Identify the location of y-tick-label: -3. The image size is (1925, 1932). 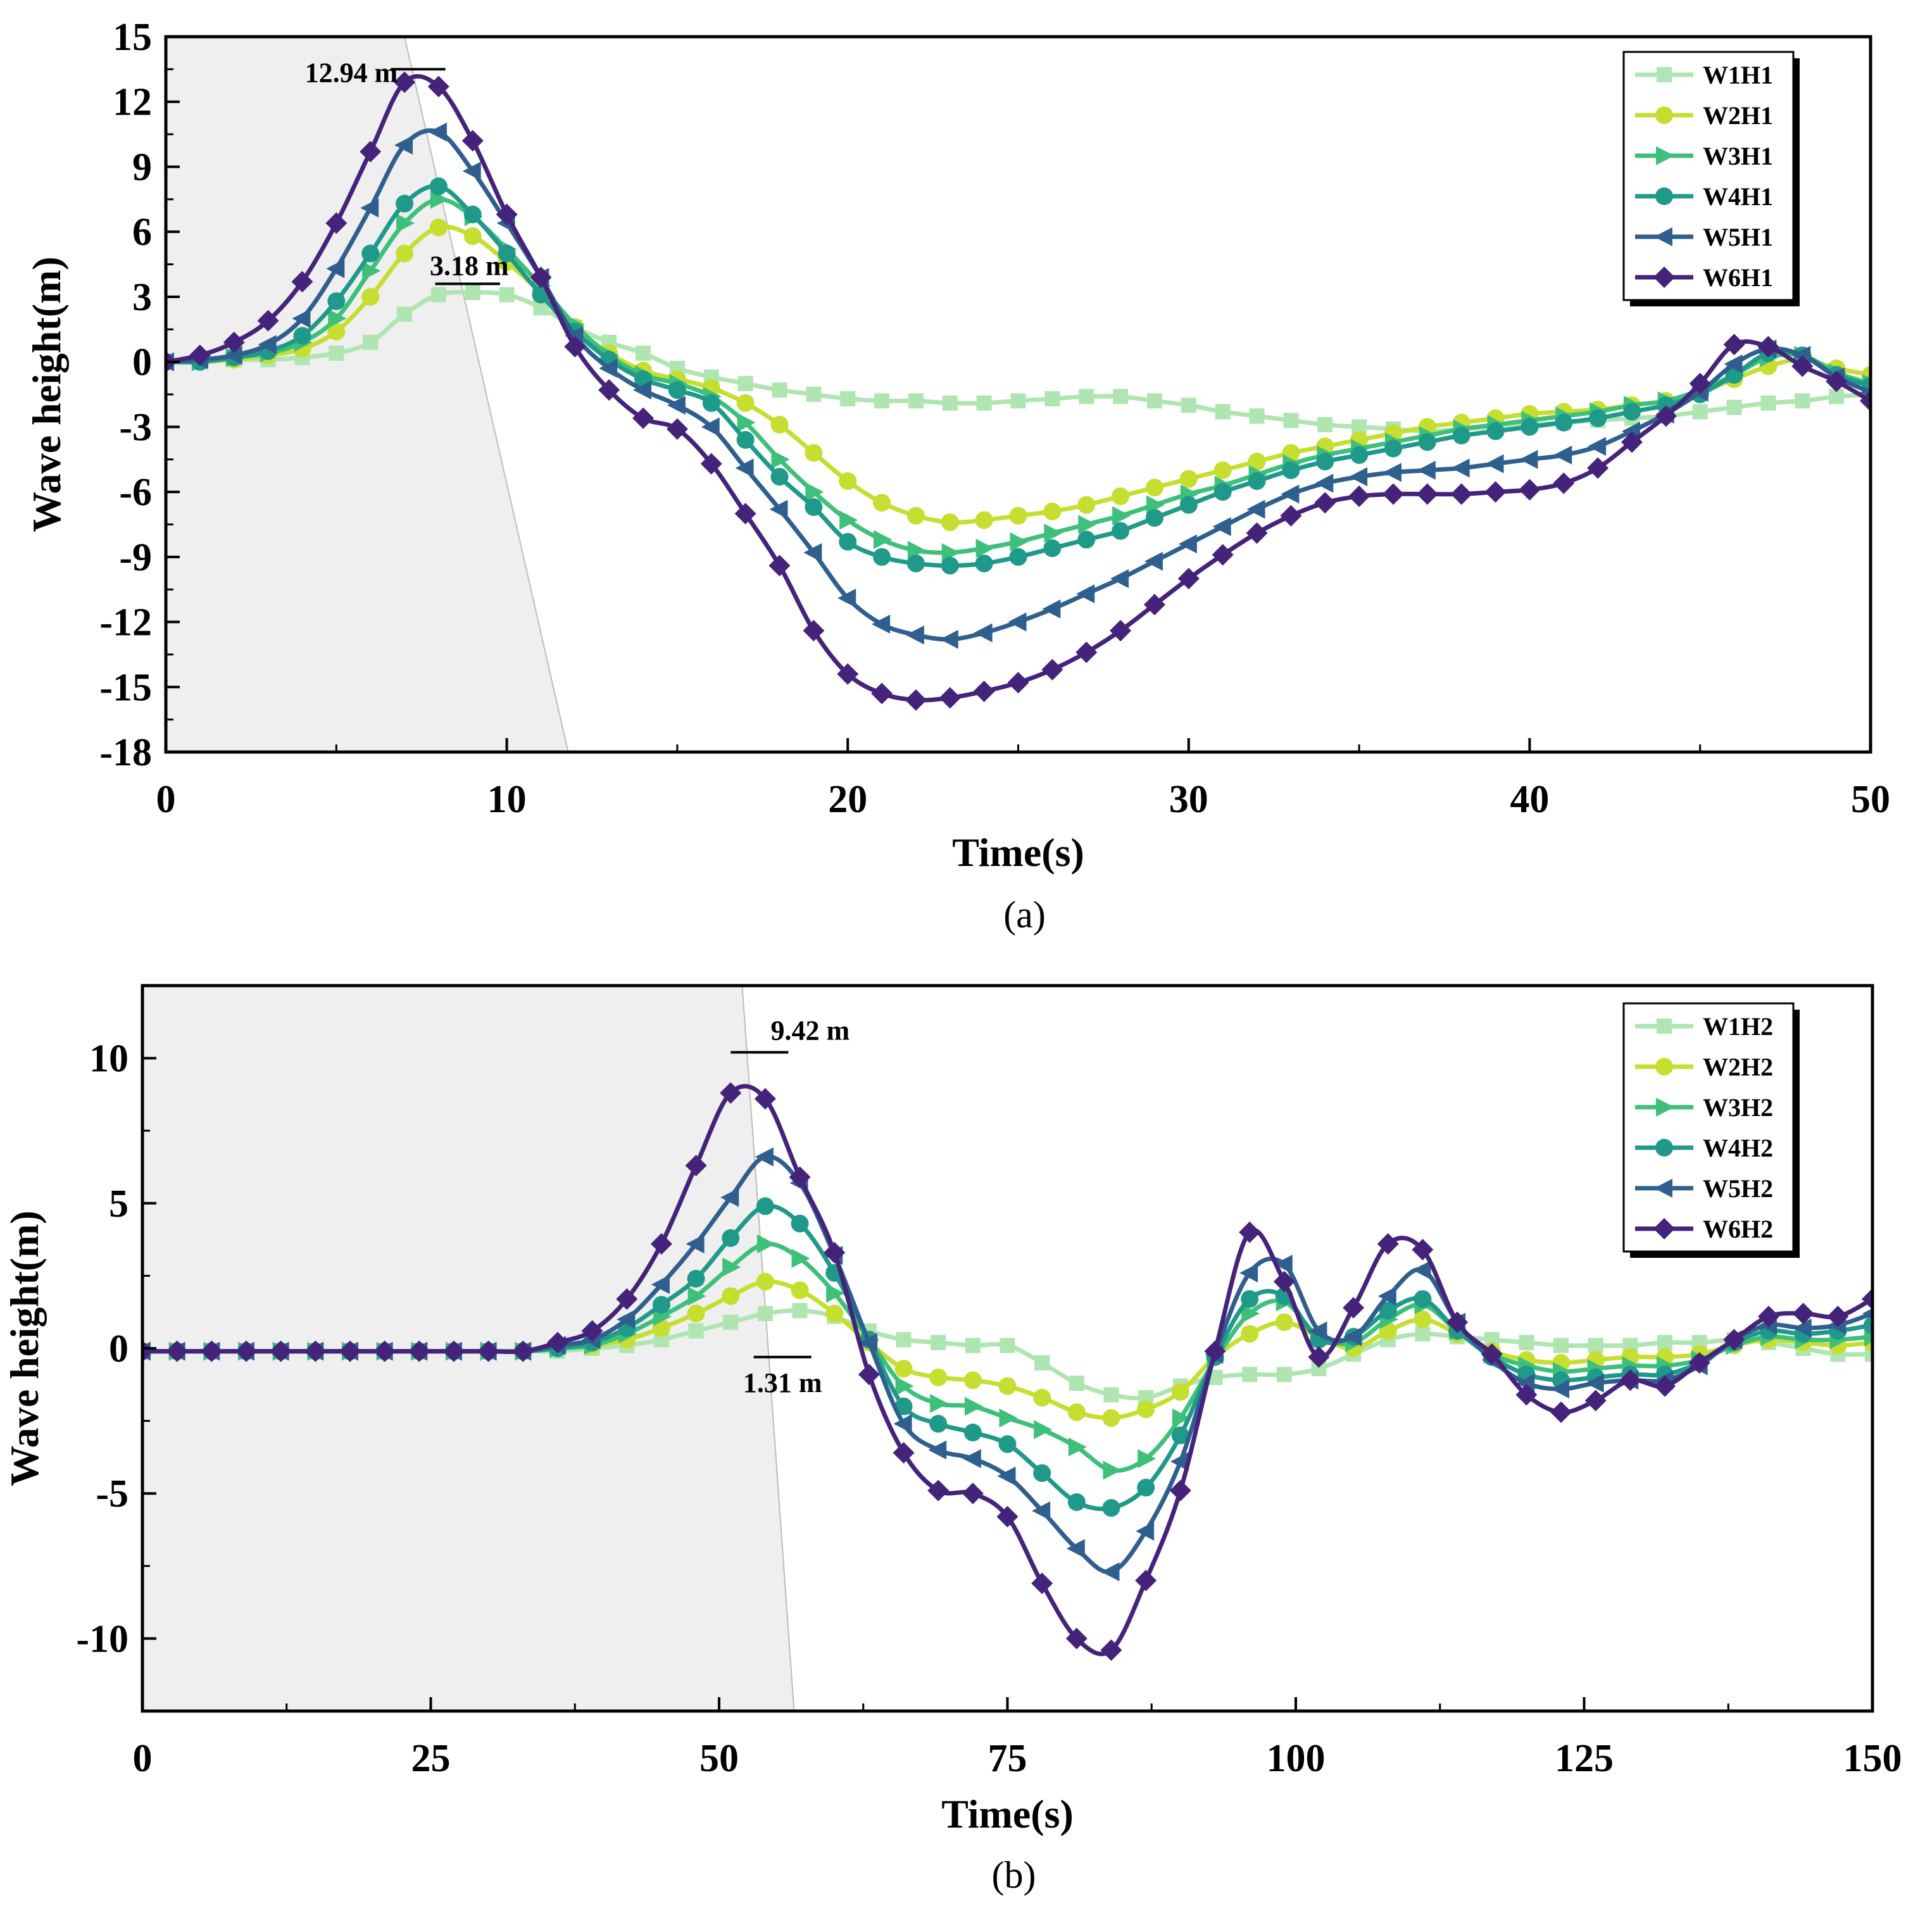
(135, 427).